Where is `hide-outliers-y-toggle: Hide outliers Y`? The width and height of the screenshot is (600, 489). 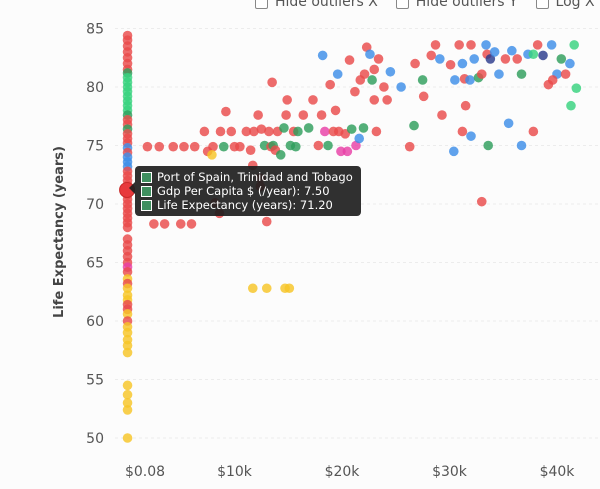 hide-outliers-y-toggle: Hide outliers Y is located at coordinates (456, 5).